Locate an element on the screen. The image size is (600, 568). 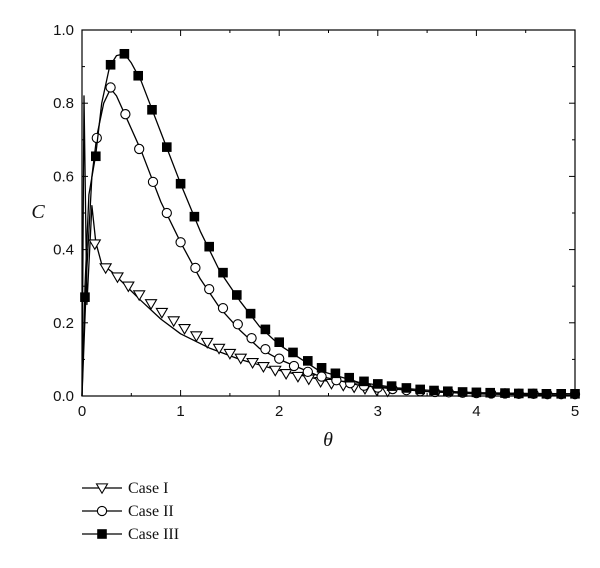
legend-label: Case I is located at coordinates (148, 488).